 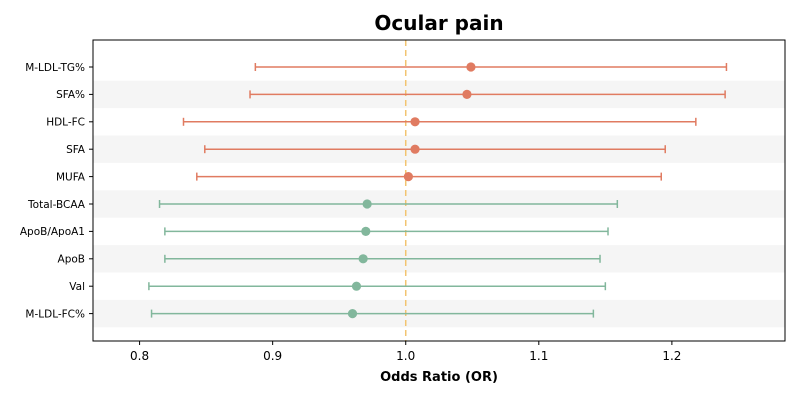 I want to click on x-axis: 0.8 0.9 1.0 1.1 1.2, so click(x=405, y=352).